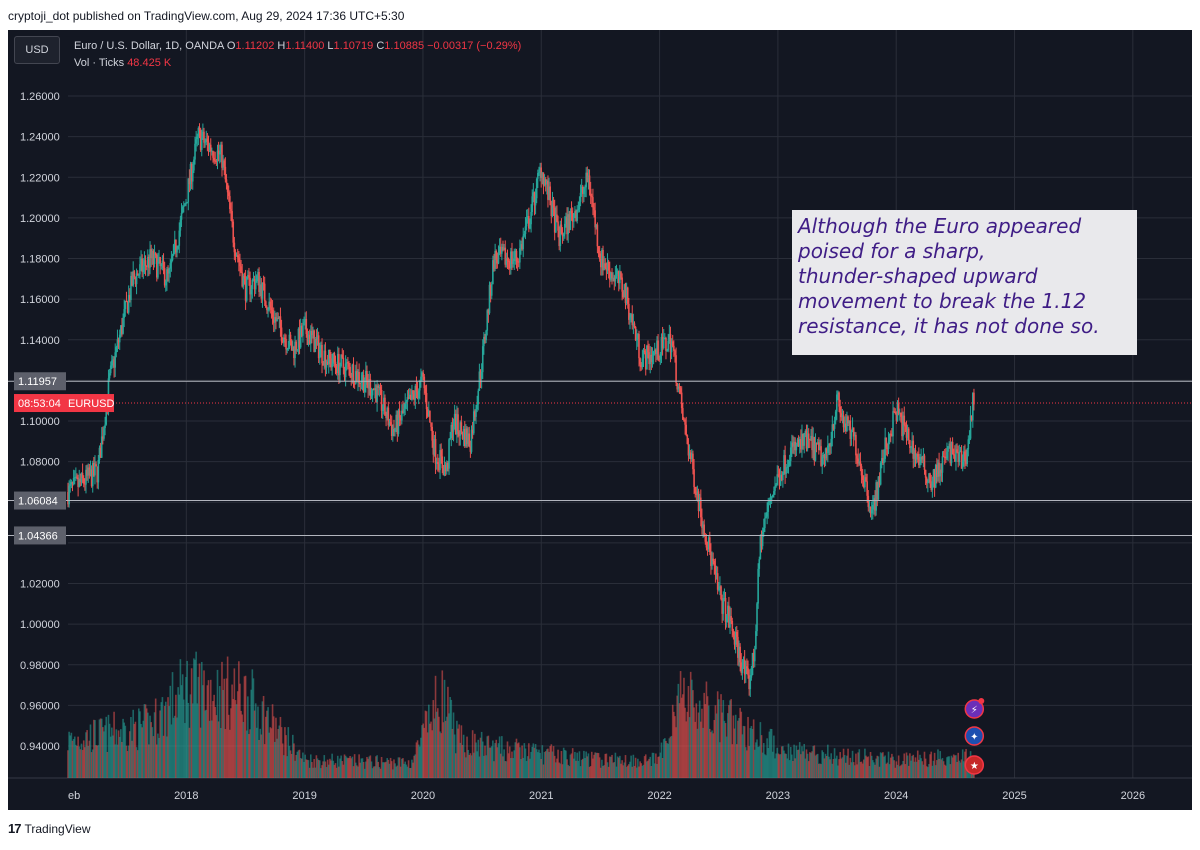  I want to click on currency-button: USD, so click(37, 50).